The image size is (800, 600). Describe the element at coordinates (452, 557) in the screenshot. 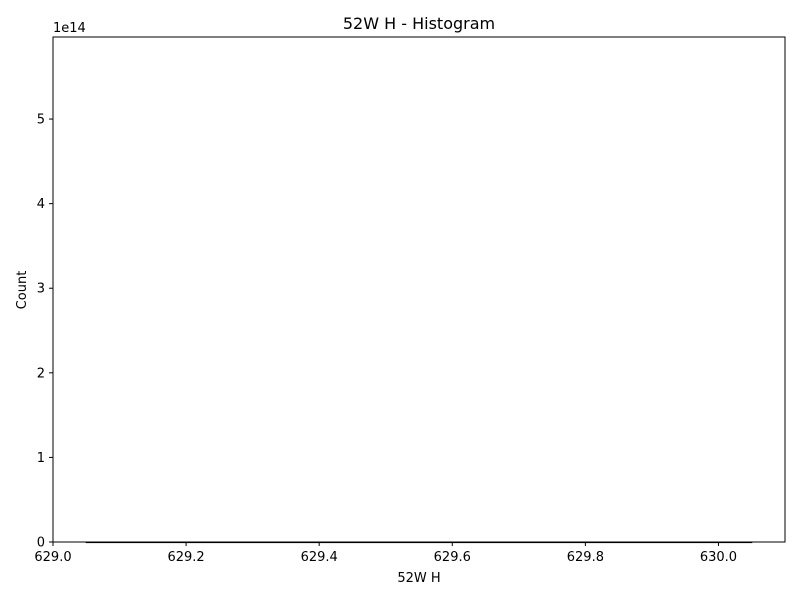

I see `x-tick-label: 629.6` at that location.